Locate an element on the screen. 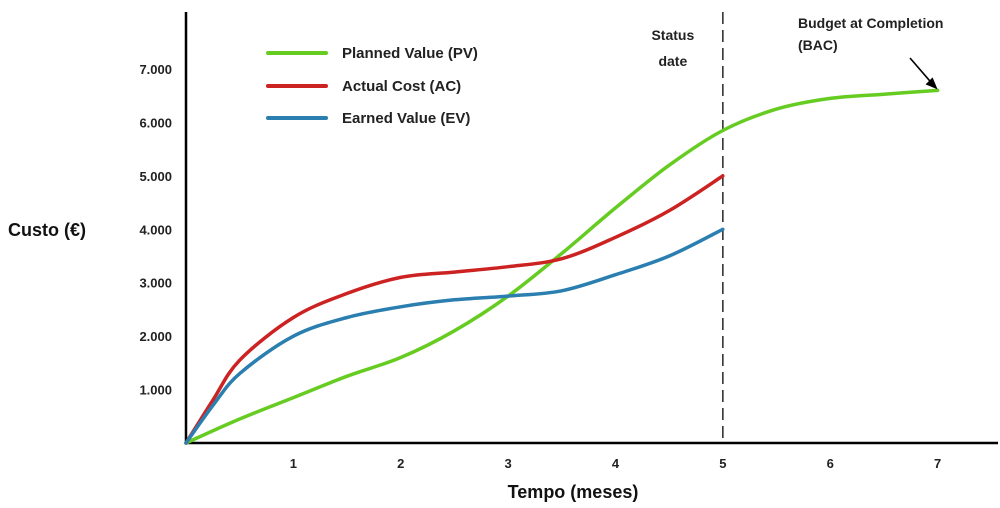 Image resolution: width=1000 pixels, height=508 pixels. x-tick-label: 7 is located at coordinates (937, 463).